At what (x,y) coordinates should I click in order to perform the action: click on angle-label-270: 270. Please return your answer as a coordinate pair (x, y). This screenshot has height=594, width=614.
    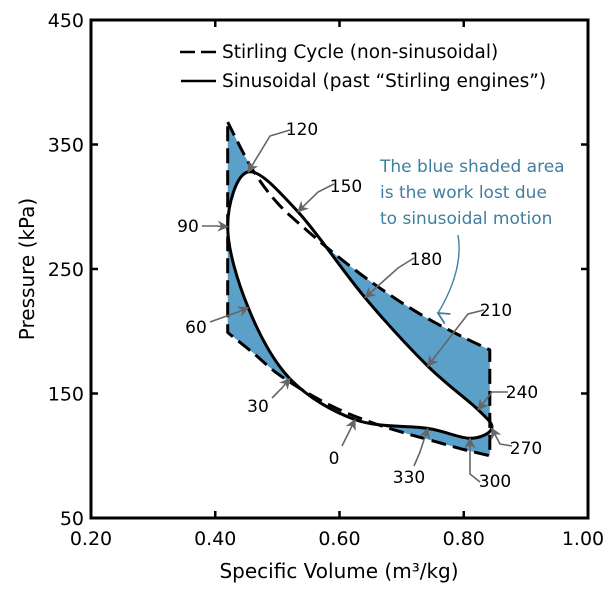
    Looking at the image, I should click on (526, 449).